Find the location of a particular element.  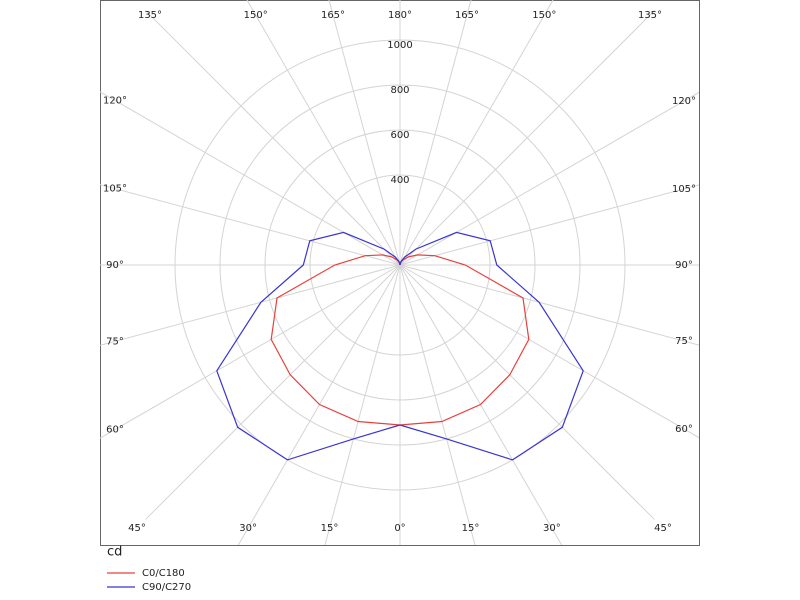

angle-label: 180° is located at coordinates (400, 15).